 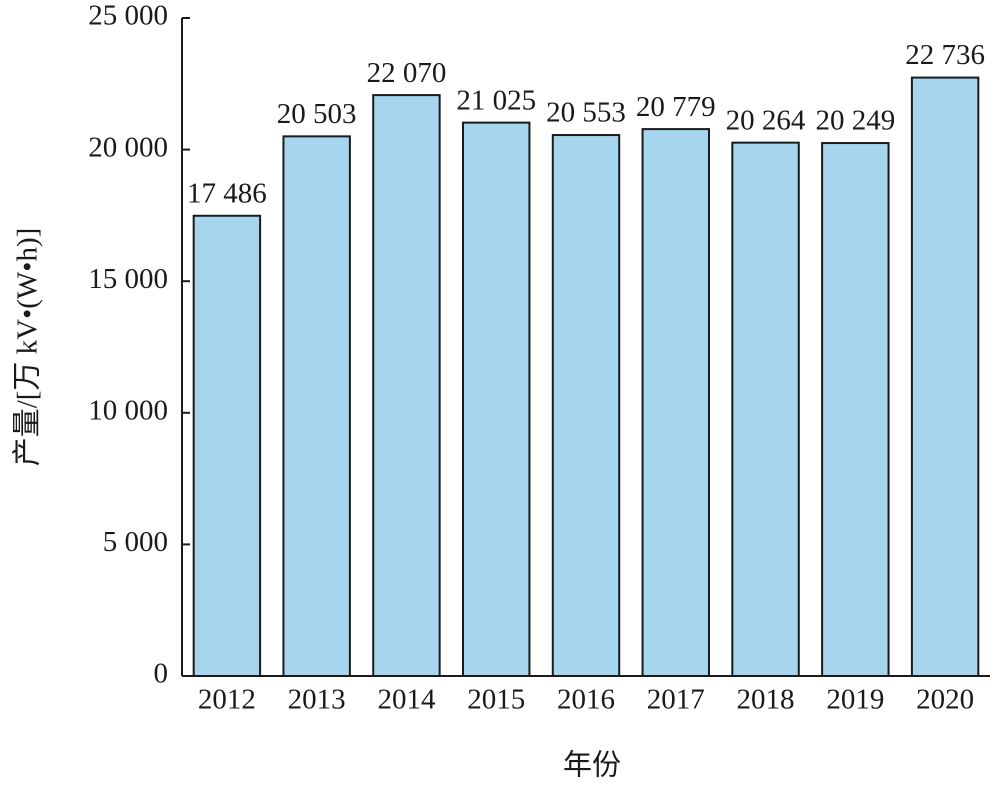 What do you see at coordinates (592, 765) in the screenshot?
I see `x-axis-label: 年份` at bounding box center [592, 765].